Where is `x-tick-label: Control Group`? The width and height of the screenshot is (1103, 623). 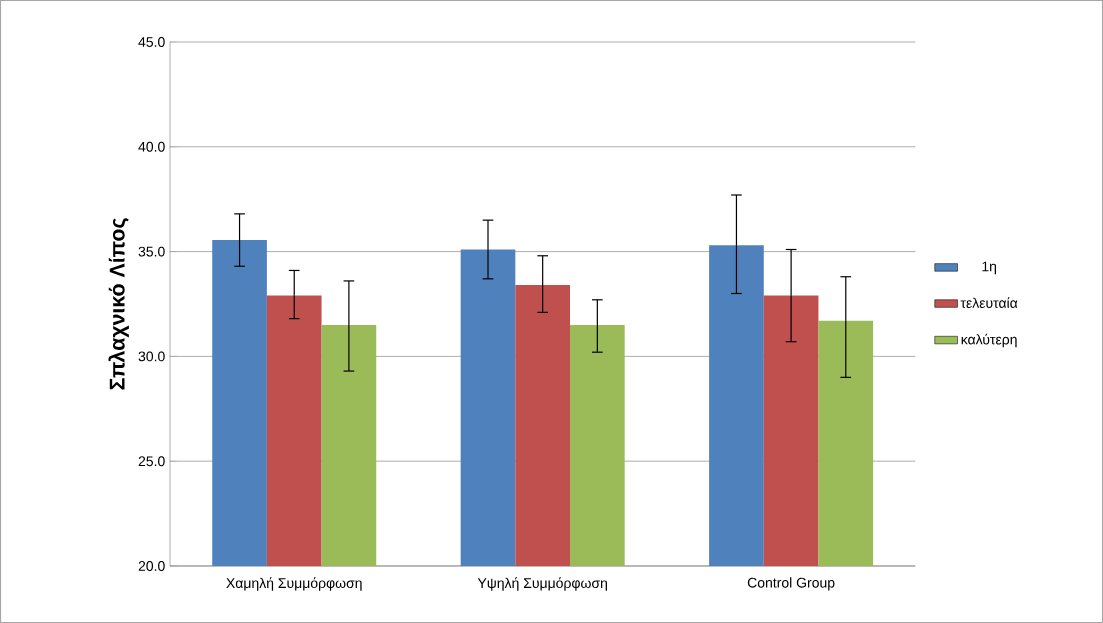
x-tick-label: Control Group is located at coordinates (791, 584).